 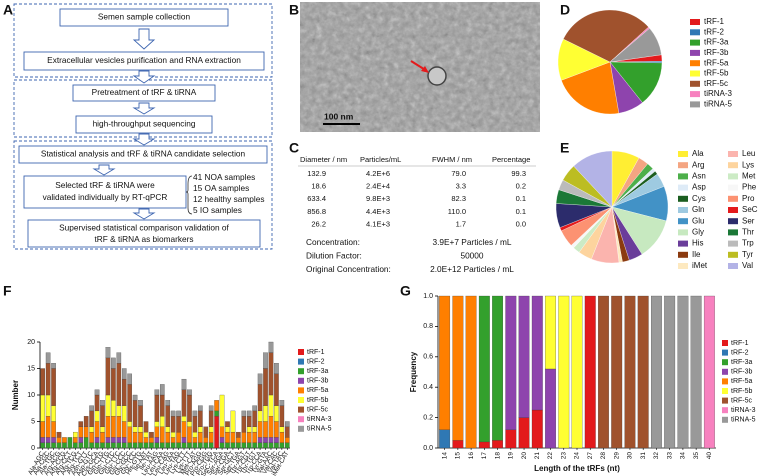 I want to click on table-cell: 79.0, so click(x=458, y=173).